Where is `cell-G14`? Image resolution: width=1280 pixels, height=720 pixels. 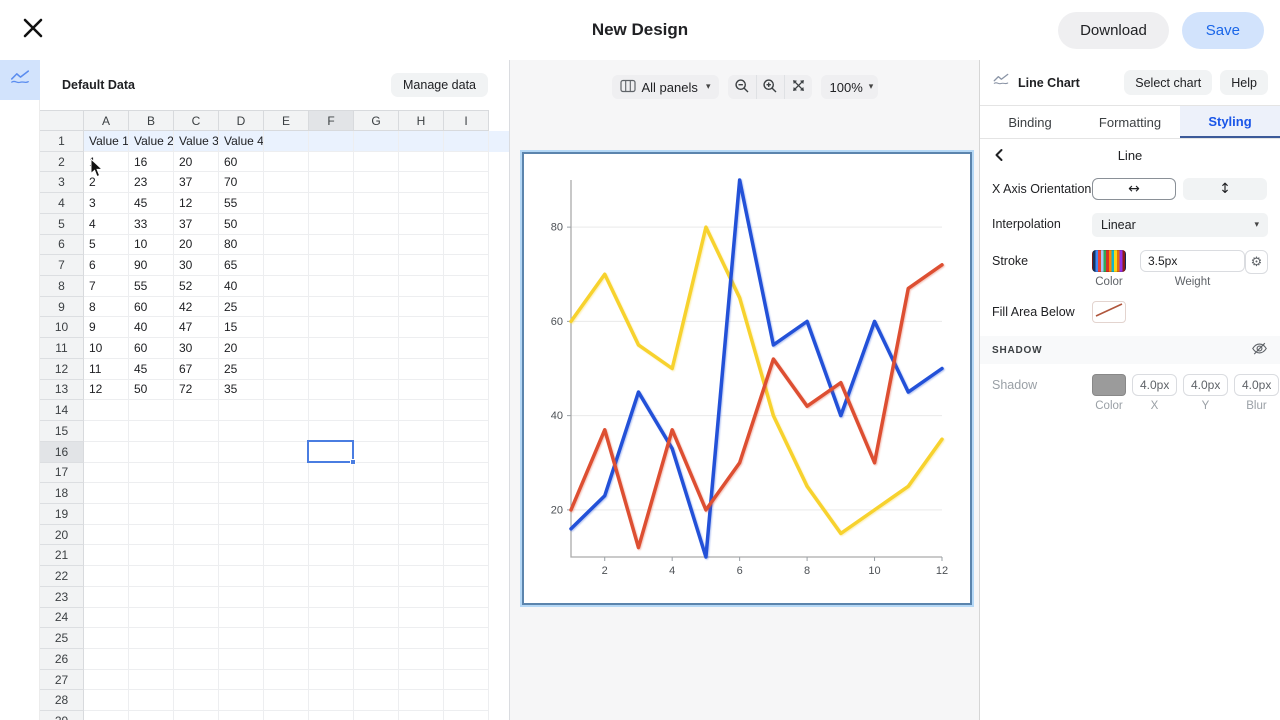 cell-G14 is located at coordinates (376, 411).